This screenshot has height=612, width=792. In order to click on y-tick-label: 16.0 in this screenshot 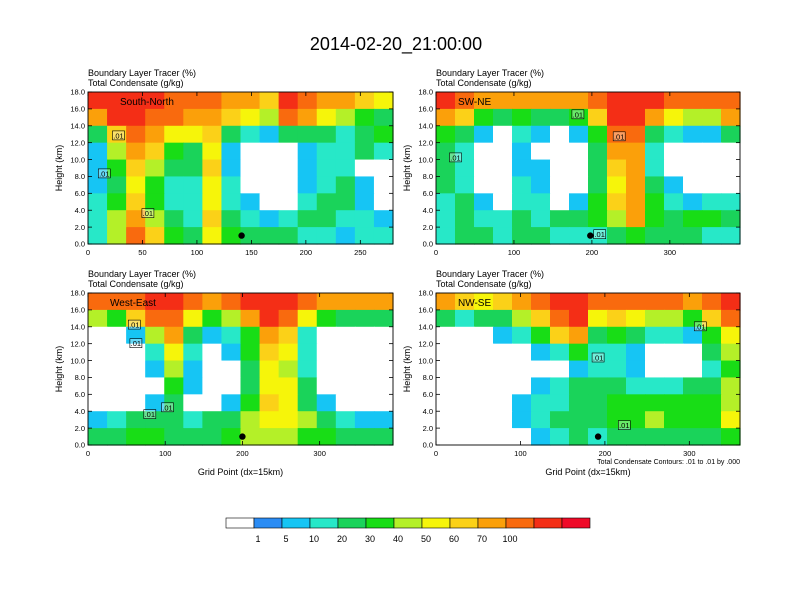, I will do `click(77, 109)`.